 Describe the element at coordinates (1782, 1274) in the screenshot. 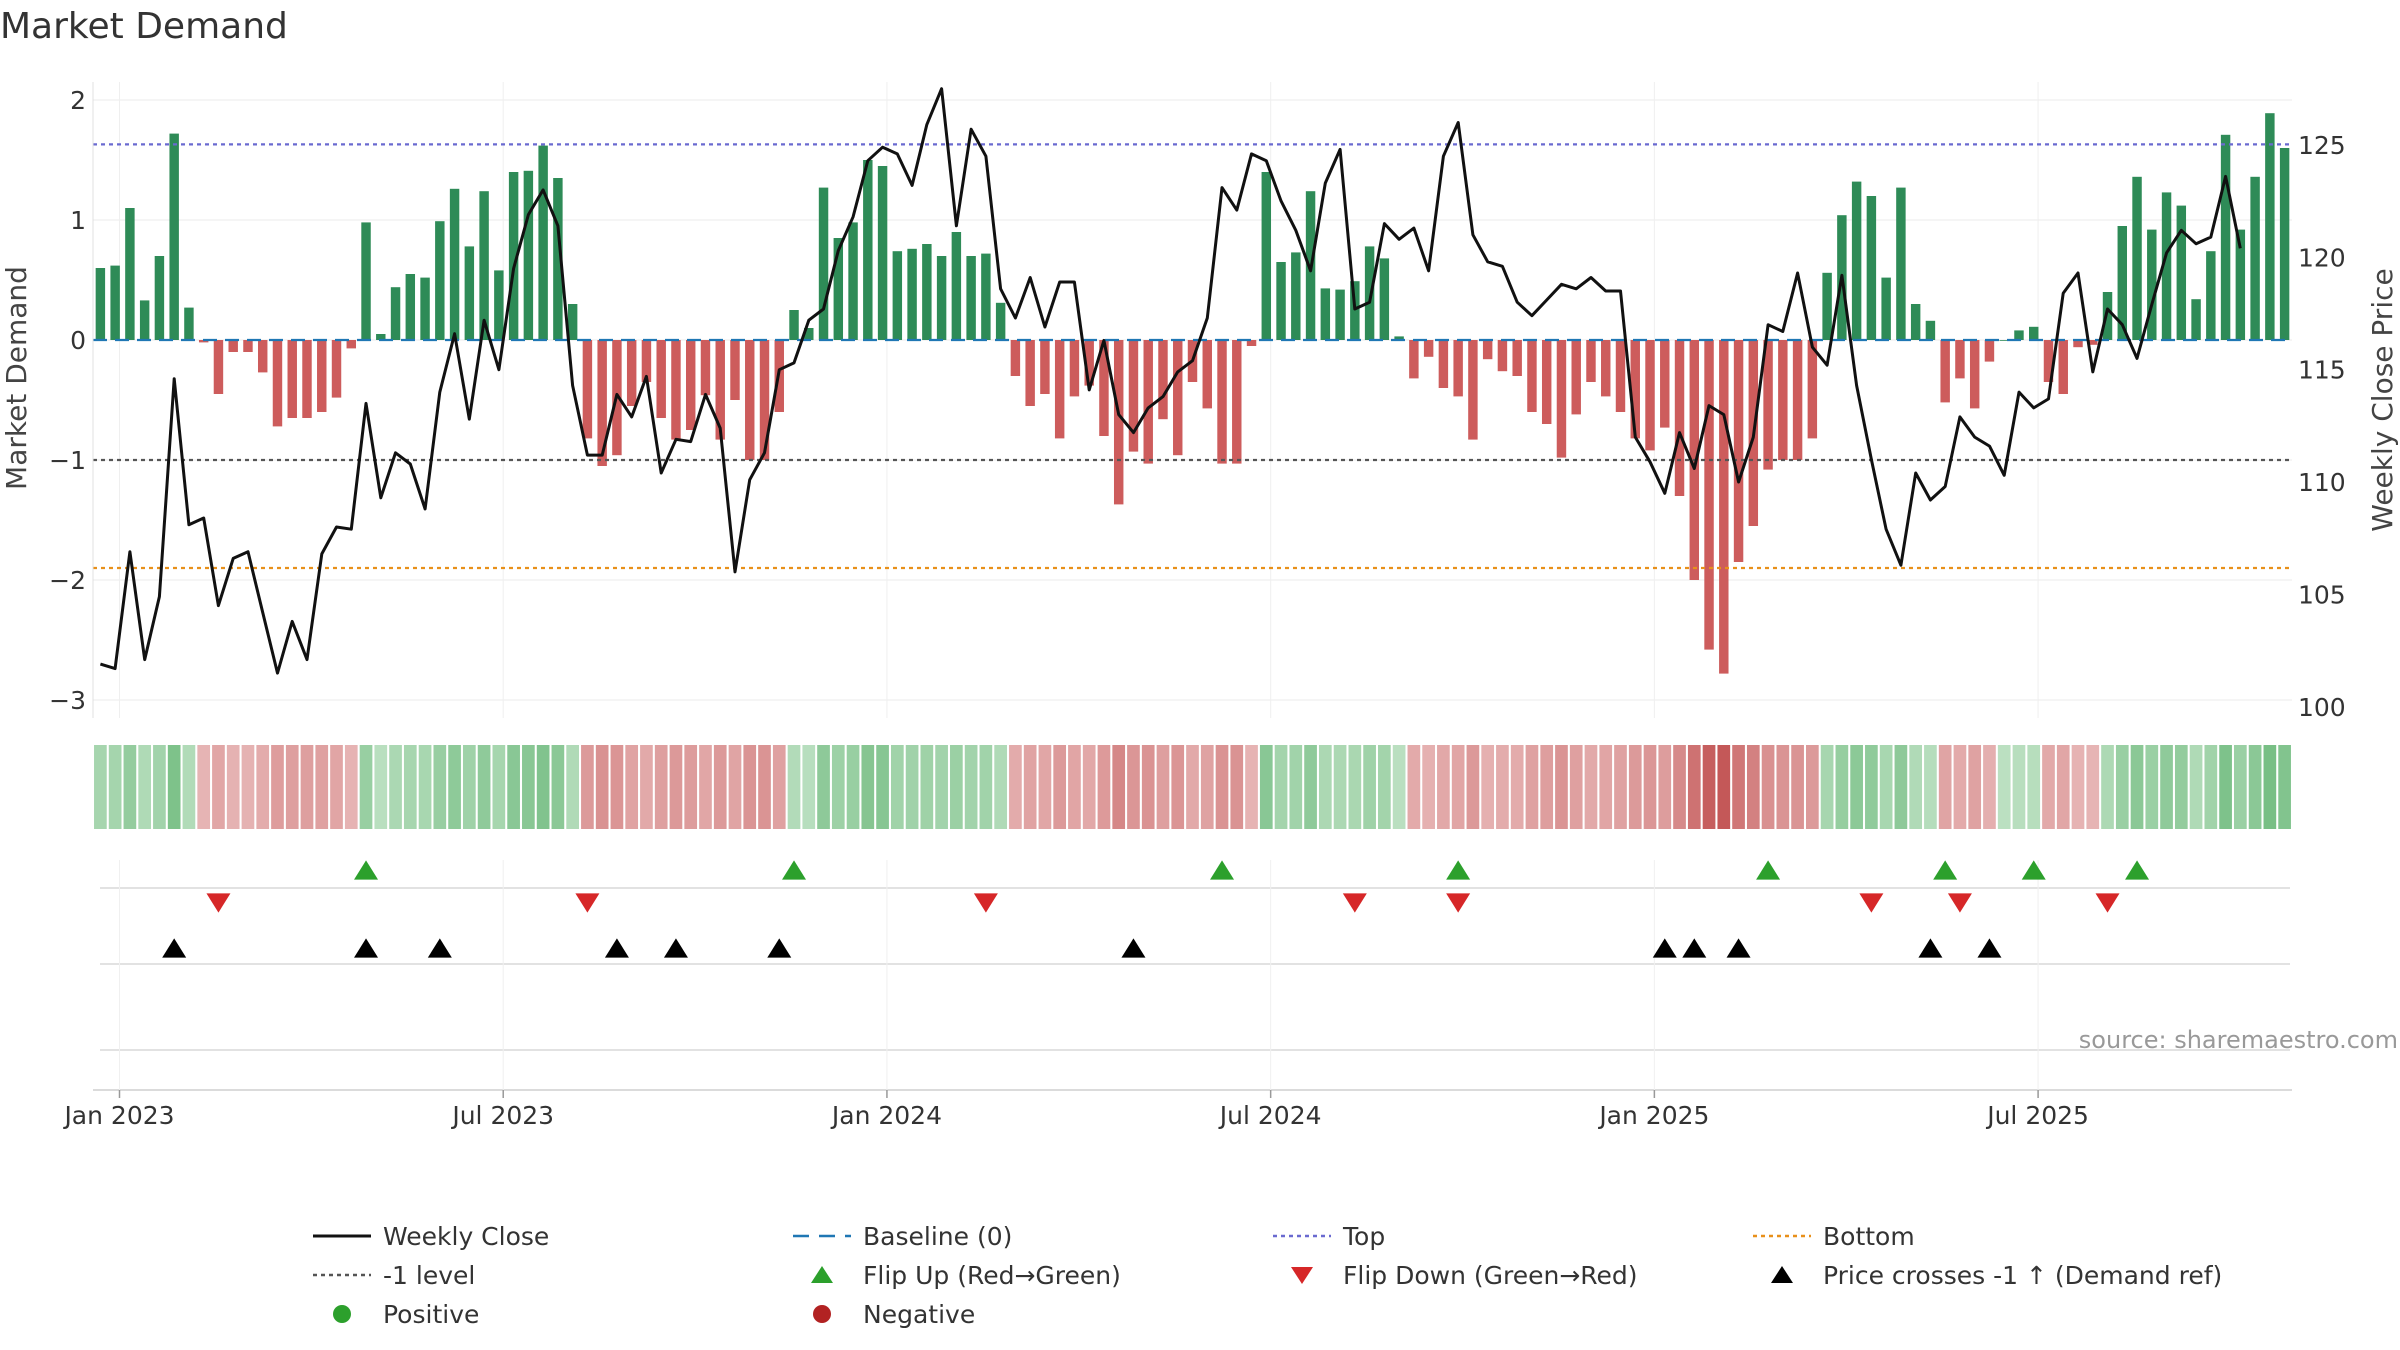

I see `legend-swatch` at that location.